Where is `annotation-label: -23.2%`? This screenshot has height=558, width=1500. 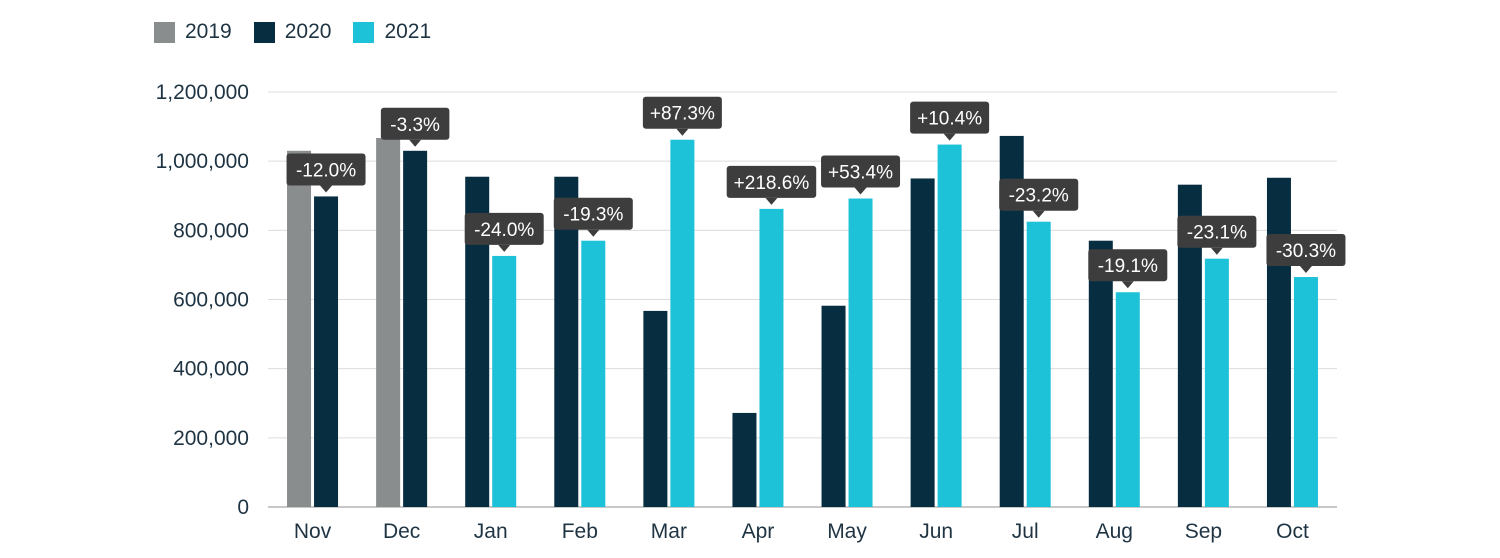
annotation-label: -23.2% is located at coordinates (1039, 196).